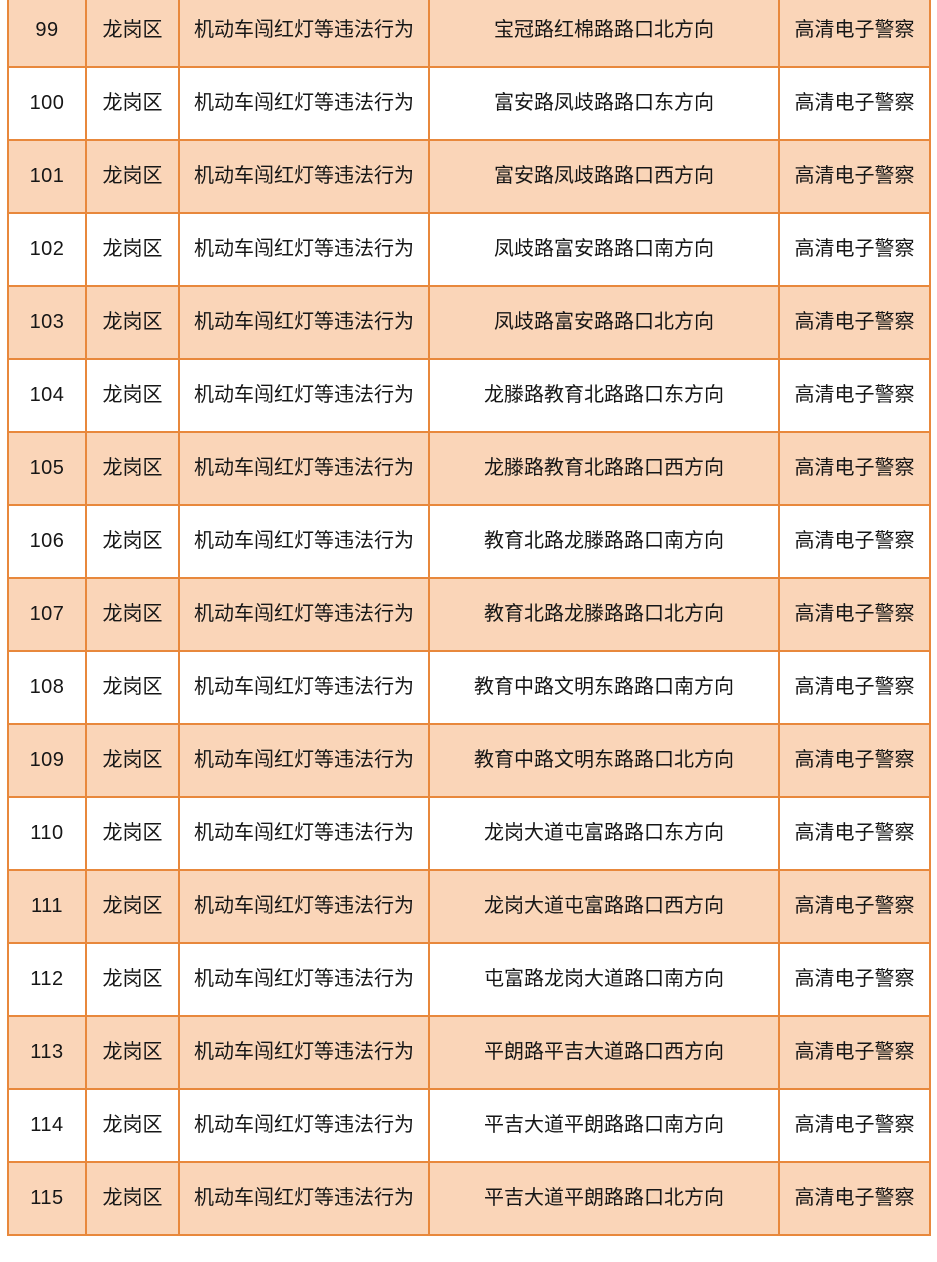 The width and height of the screenshot is (937, 1262). What do you see at coordinates (604, 1198) in the screenshot?
I see `table-cell-location: 平吉大道平朗路路口北方向` at bounding box center [604, 1198].